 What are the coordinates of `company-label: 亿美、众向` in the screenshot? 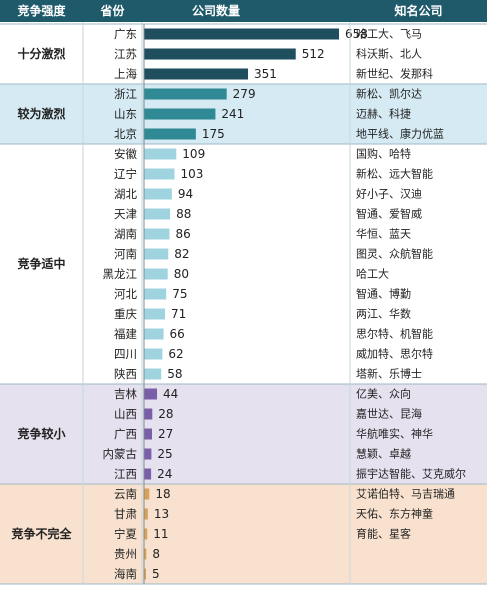 It's located at (383, 394).